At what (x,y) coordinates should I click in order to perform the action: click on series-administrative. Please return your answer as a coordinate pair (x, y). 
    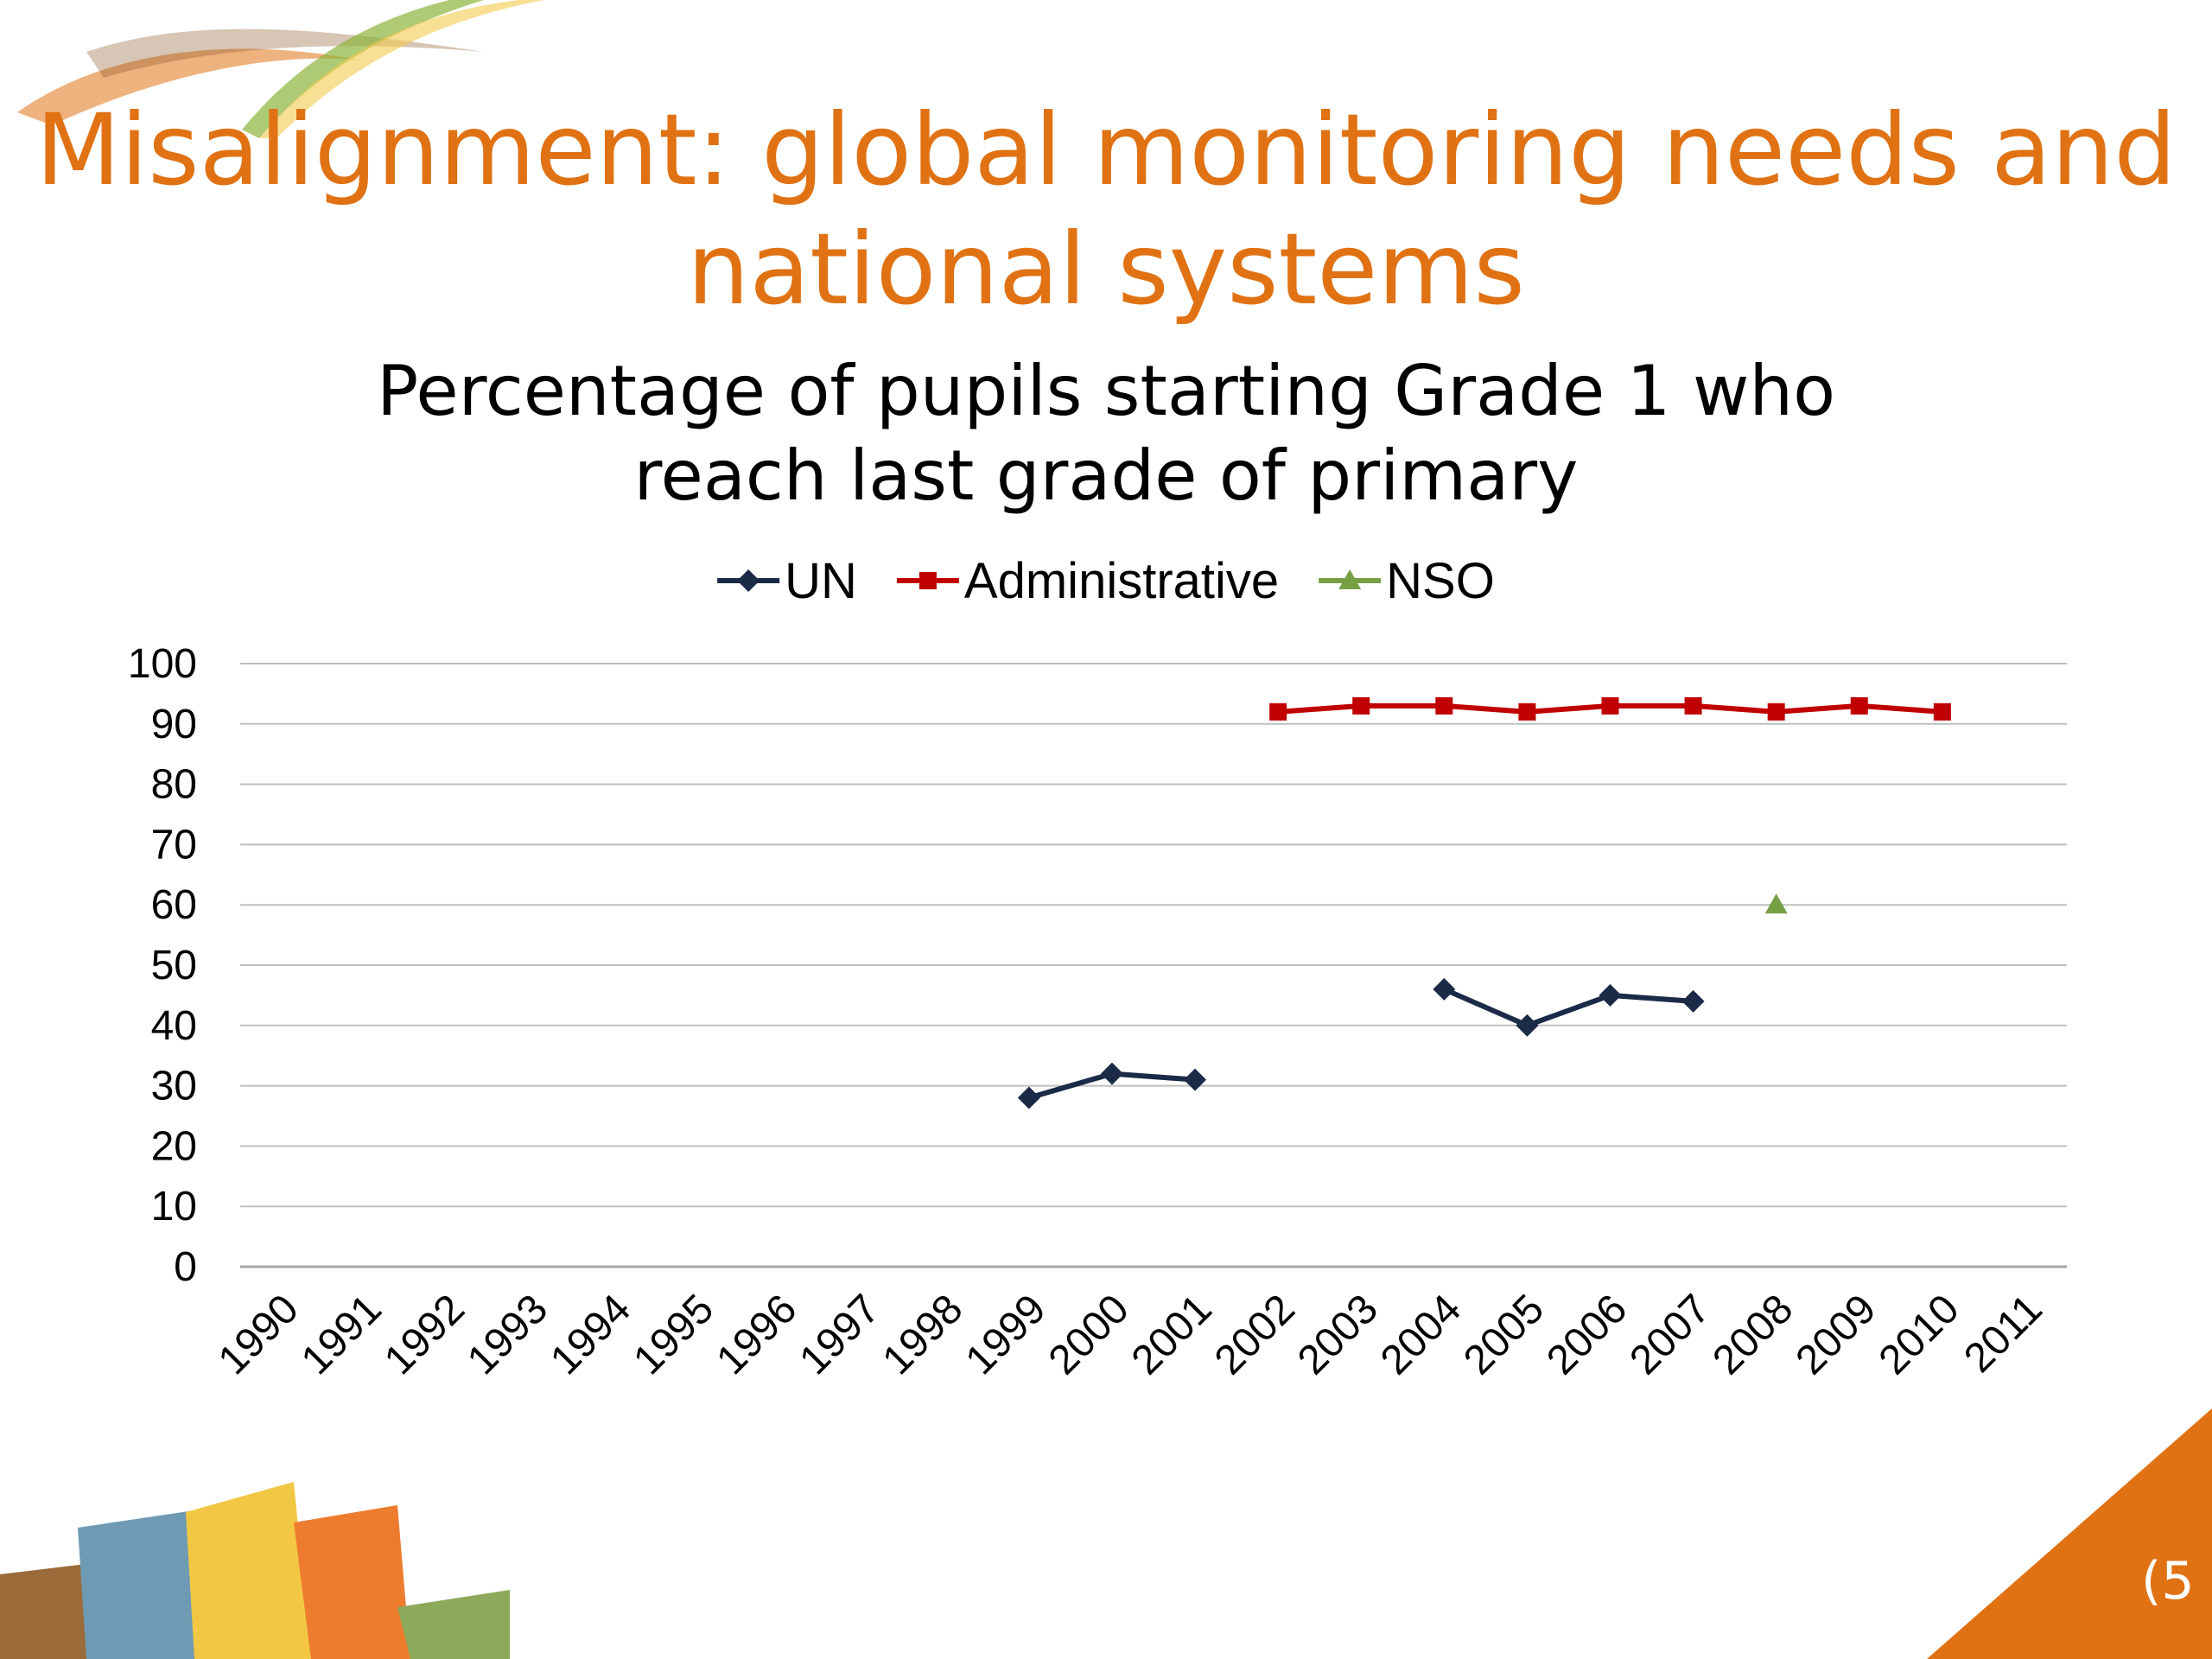
    Looking at the image, I should click on (1610, 708).